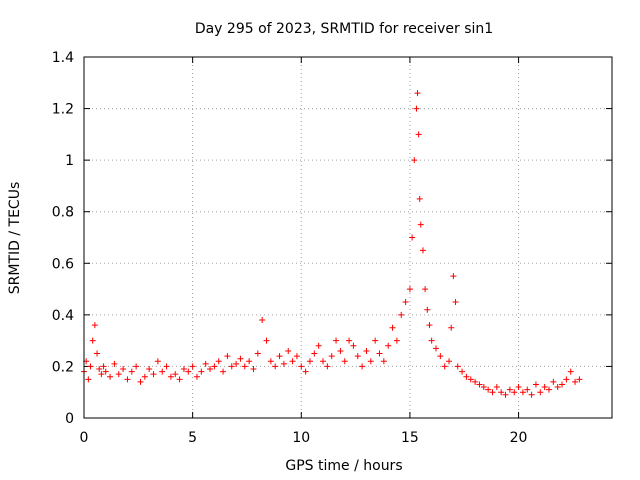 The width and height of the screenshot is (640, 480). I want to click on x-tick-label: 20, so click(519, 438).